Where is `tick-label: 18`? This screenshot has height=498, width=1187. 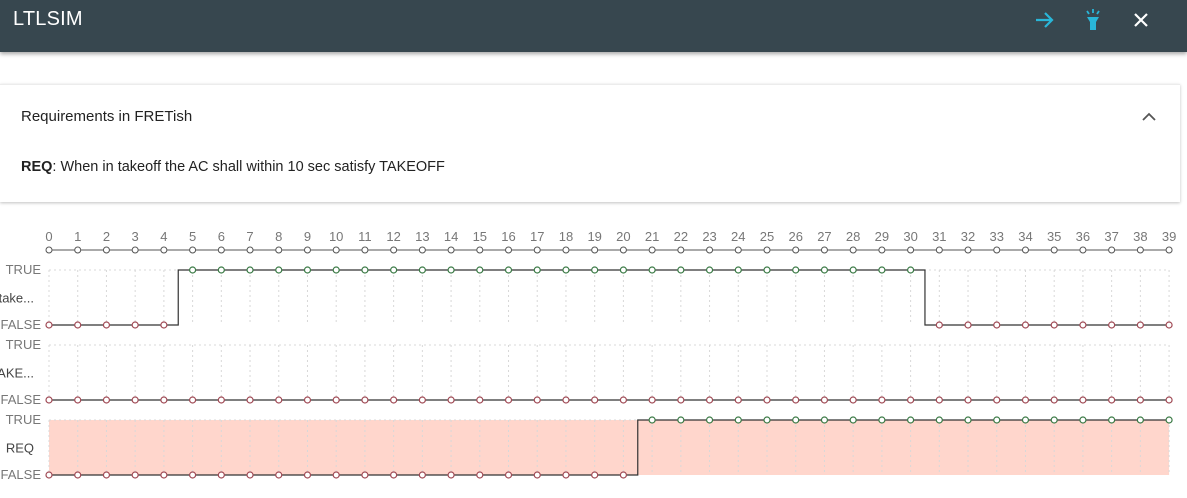 tick-label: 18 is located at coordinates (566, 236).